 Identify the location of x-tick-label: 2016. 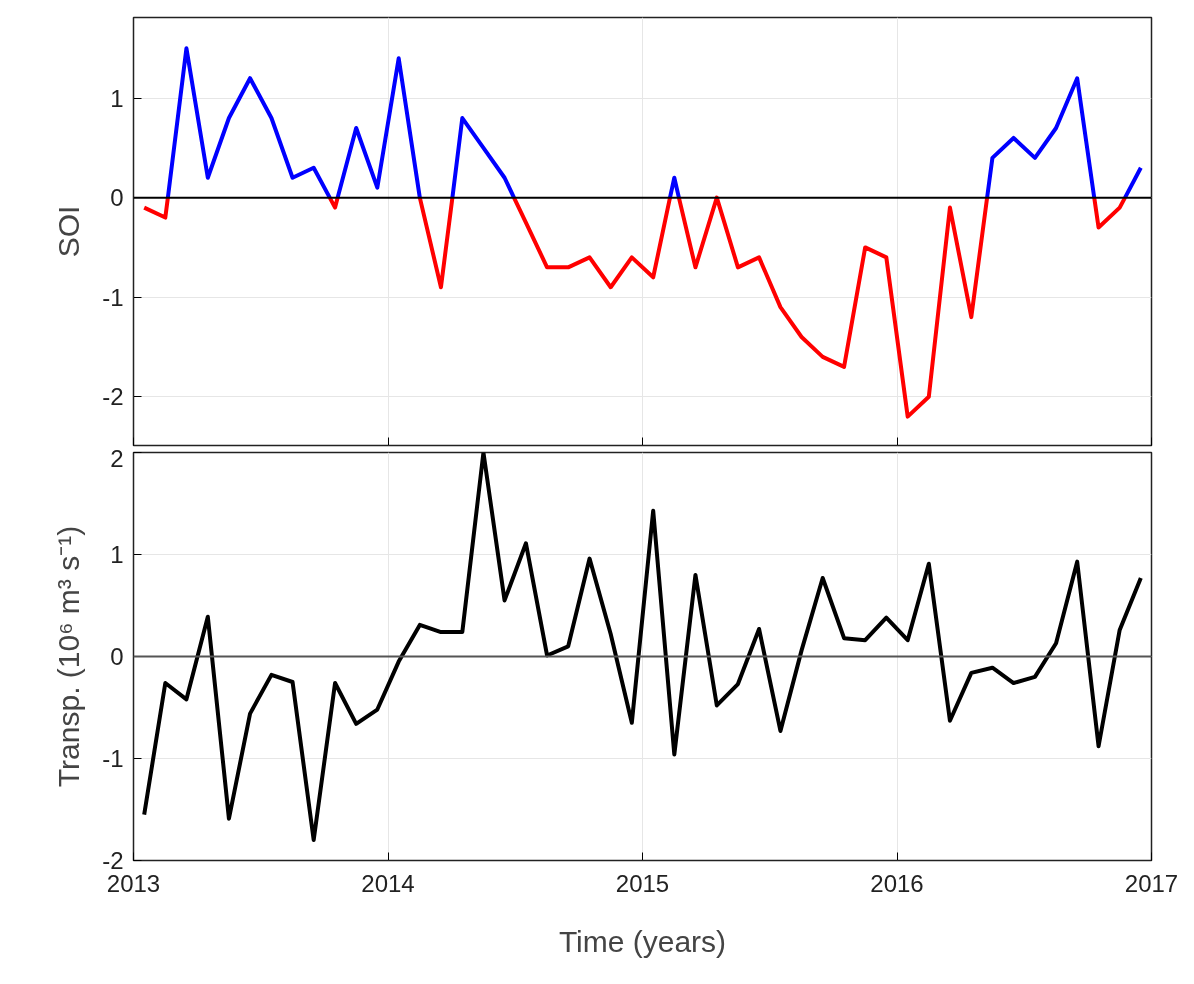
(897, 883).